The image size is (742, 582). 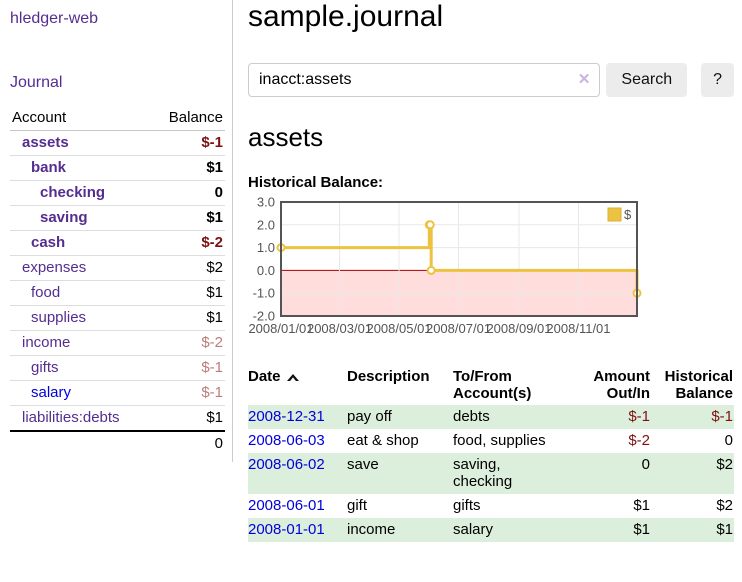 What do you see at coordinates (607, 473) in the screenshot?
I see `transaction-amount: 0` at bounding box center [607, 473].